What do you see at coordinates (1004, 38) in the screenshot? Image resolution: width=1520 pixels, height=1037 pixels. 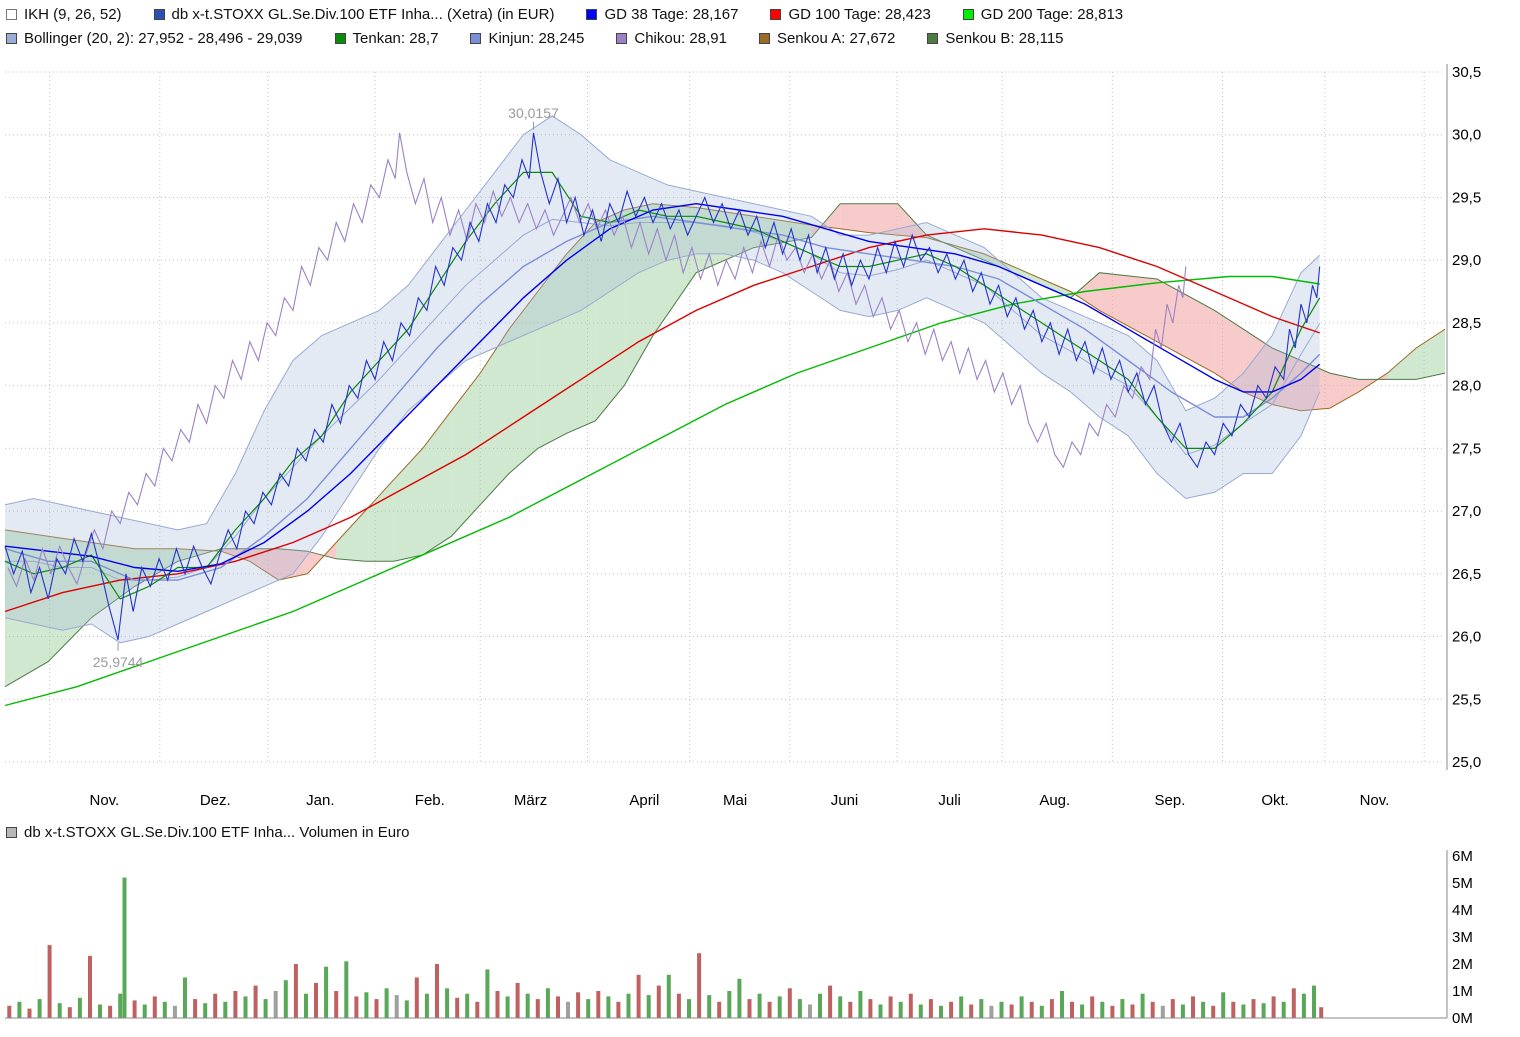 I see `legend-label-senkou_b: Senkou B: 28,115` at bounding box center [1004, 38].